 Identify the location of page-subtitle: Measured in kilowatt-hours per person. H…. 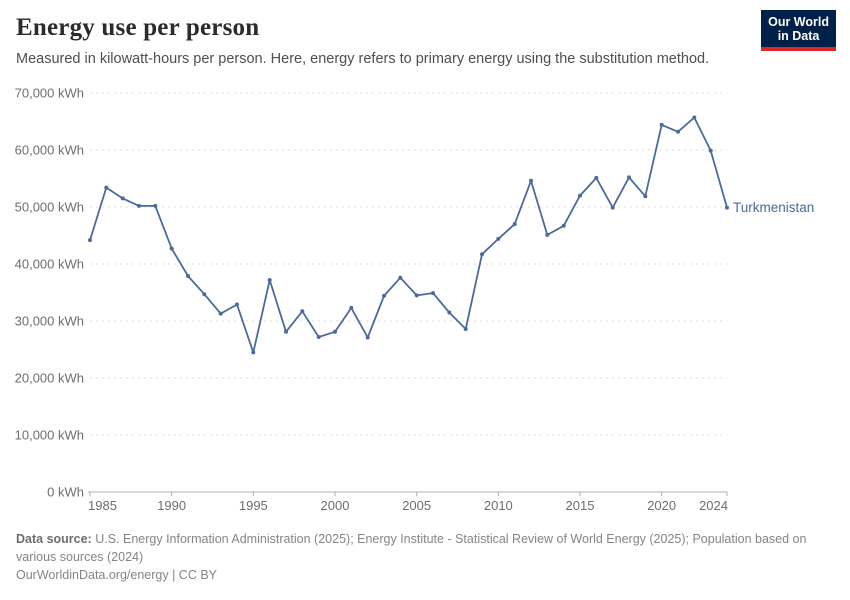
(363, 59).